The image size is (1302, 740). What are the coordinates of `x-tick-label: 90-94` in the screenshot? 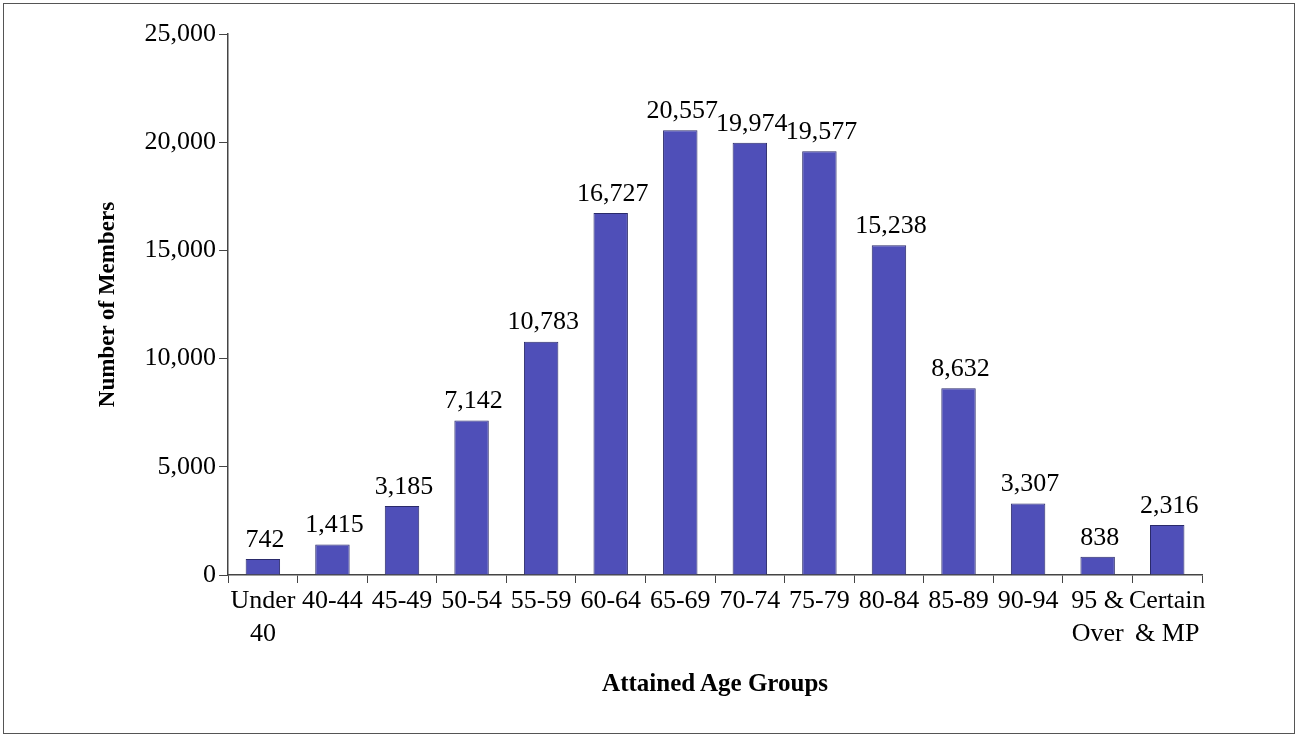 It's located at (1028, 600).